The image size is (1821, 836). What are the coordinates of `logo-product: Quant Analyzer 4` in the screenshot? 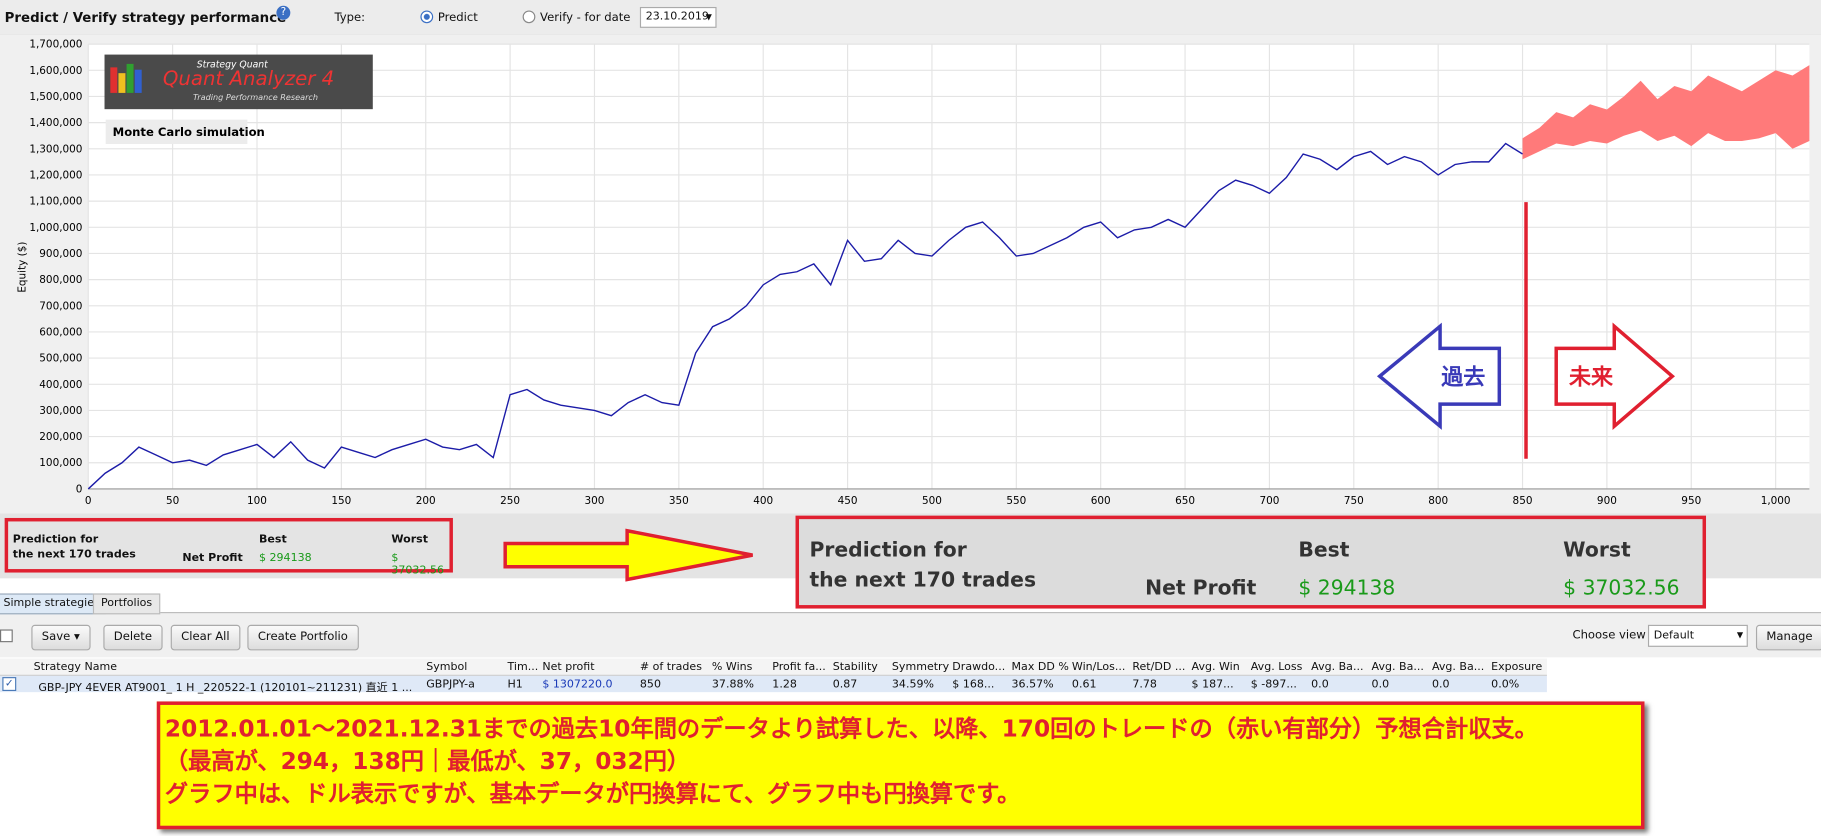 It's located at (248, 78).